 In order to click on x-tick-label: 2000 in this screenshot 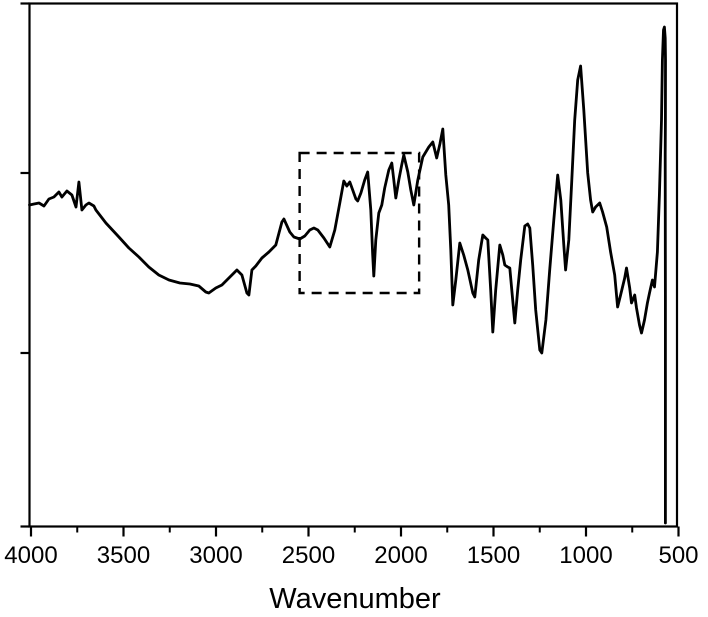, I will do `click(400, 555)`.